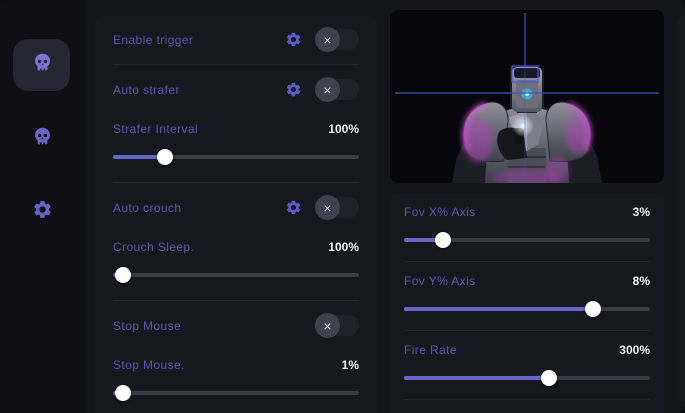 The image size is (685, 413). Describe the element at coordinates (149, 365) in the screenshot. I see `slider-label: Stop Mouse.` at that location.